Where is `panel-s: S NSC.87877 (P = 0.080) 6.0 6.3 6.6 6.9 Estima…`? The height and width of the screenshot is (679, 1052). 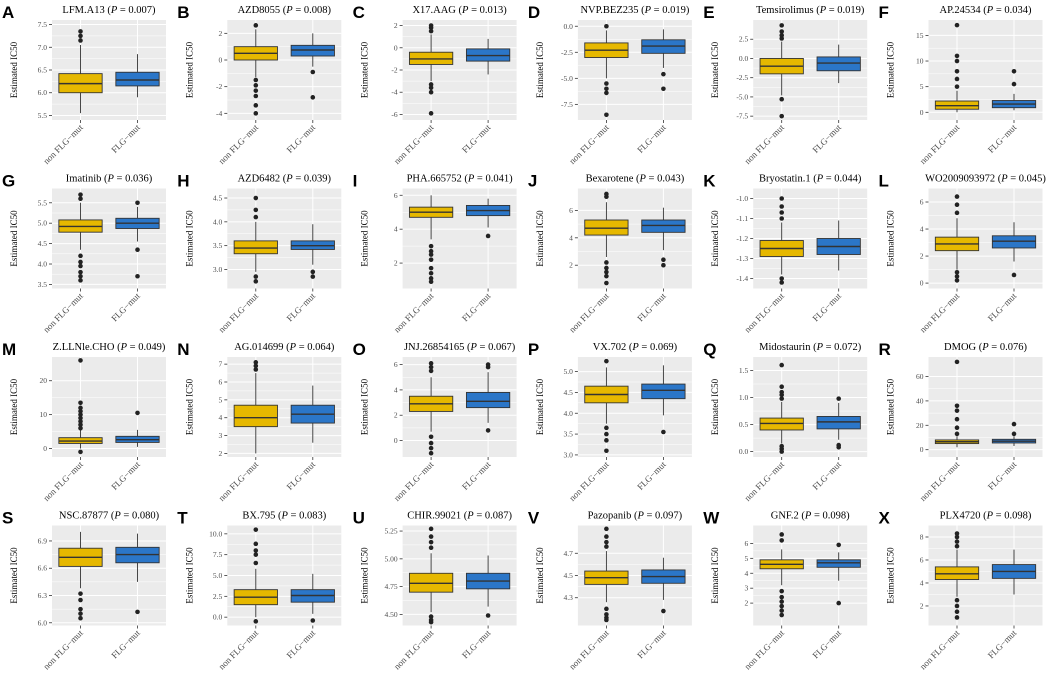 panel-s: S NSC.87877 (P = 0.080) 6.0 6.3 6.6 6.9 Estima… is located at coordinates (84, 590).